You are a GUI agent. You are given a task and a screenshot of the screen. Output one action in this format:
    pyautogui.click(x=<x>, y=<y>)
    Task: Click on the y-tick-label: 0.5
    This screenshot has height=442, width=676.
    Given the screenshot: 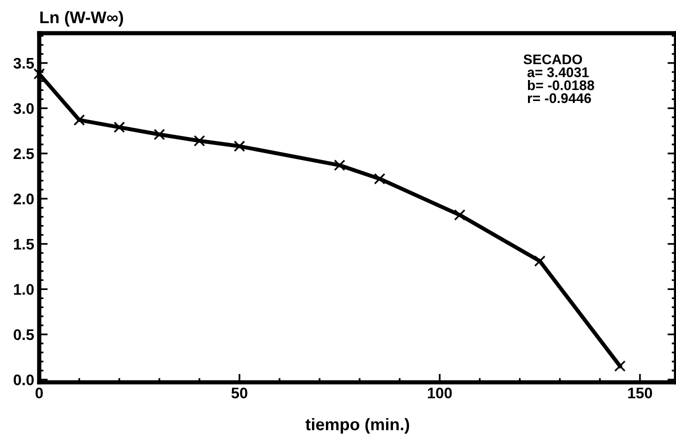 What is the action you would take?
    pyautogui.click(x=24, y=334)
    